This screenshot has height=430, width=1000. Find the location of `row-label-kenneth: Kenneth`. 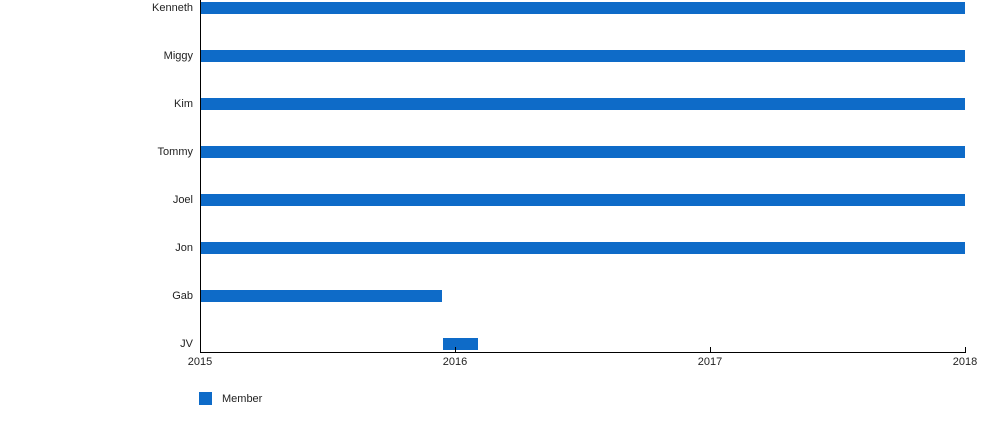

row-label-kenneth: Kenneth is located at coordinates (172, 8).